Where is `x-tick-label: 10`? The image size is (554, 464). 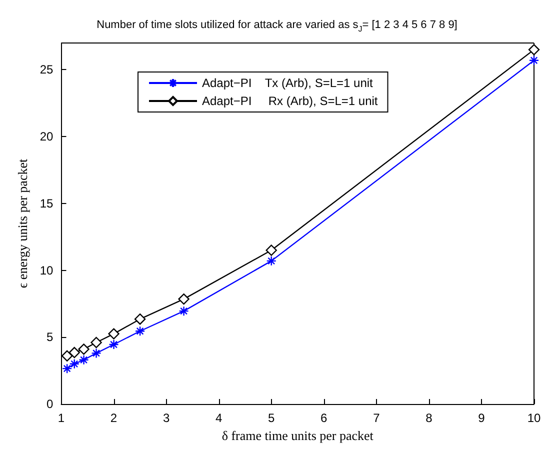 x-tick-label: 10 is located at coordinates (534, 418).